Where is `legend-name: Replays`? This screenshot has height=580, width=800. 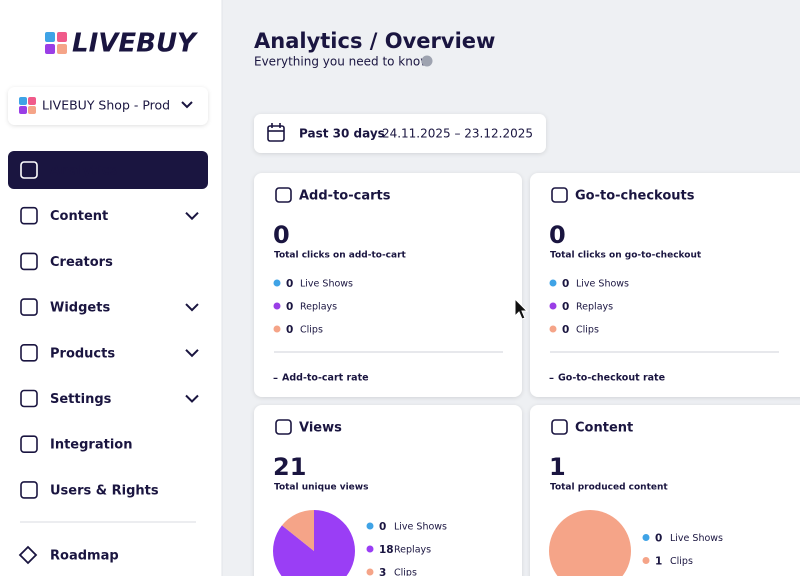
legend-name: Replays is located at coordinates (412, 550).